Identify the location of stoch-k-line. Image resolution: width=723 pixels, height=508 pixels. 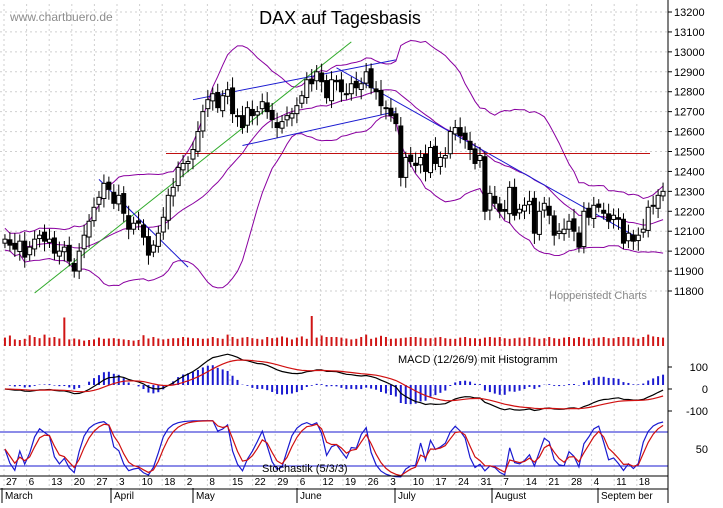
(334, 449).